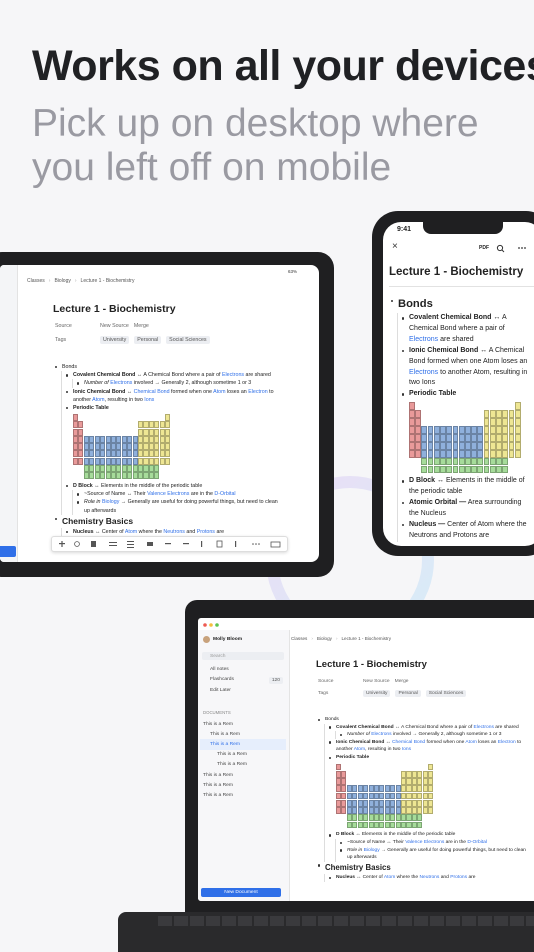 This screenshot has height=952, width=534. I want to click on tablet-sidebar-button, so click(8, 551).